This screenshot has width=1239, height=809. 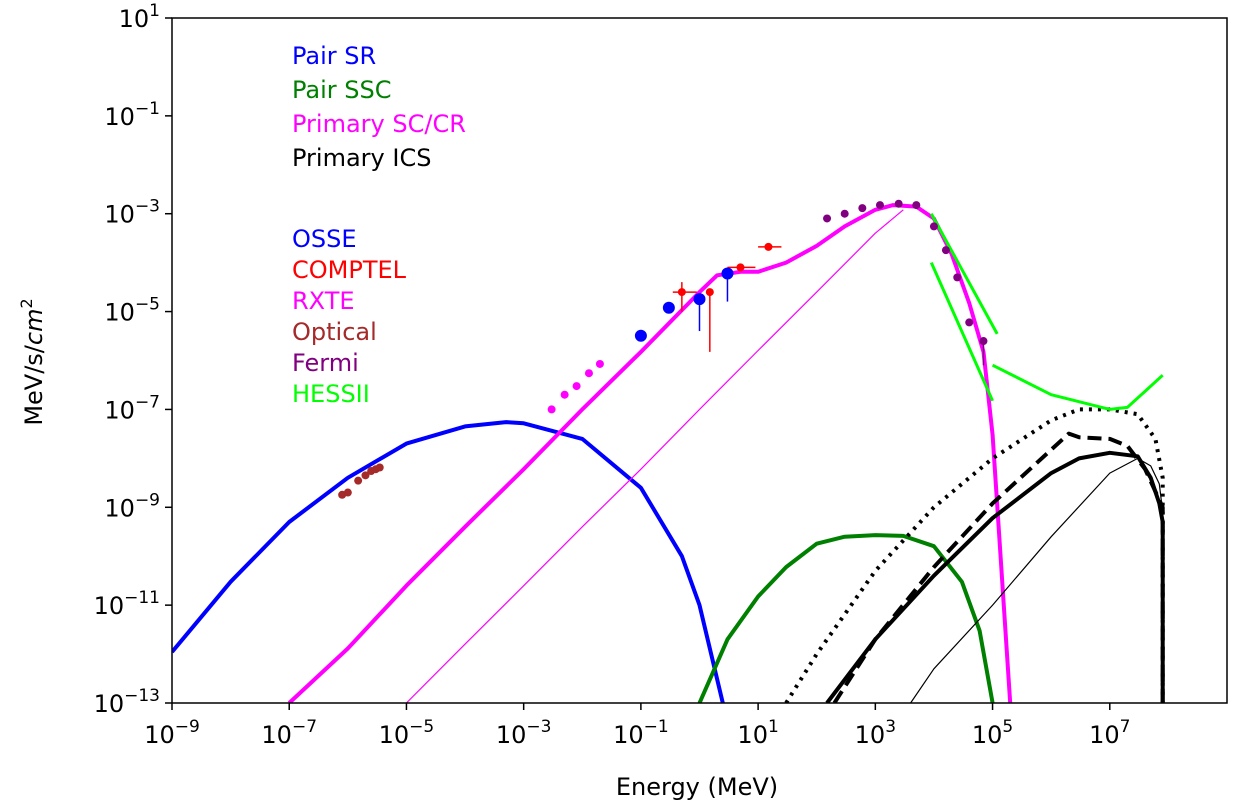 What do you see at coordinates (172, 733) in the screenshot?
I see `x-tick-label: 10⁻⁹` at bounding box center [172, 733].